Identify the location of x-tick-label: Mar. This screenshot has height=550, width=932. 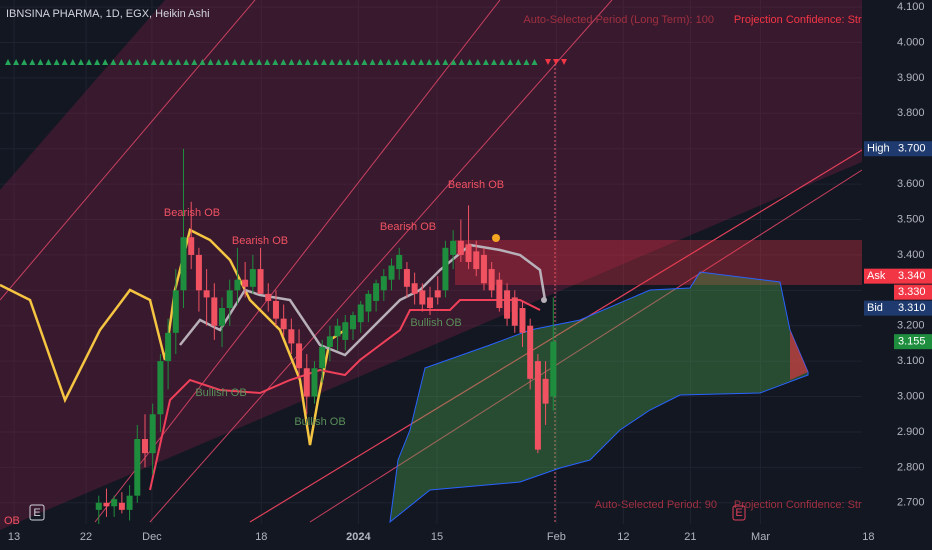
(760, 537).